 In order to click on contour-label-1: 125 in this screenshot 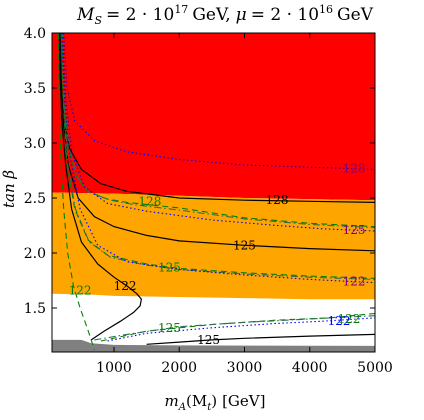, I will do `click(244, 245)`.